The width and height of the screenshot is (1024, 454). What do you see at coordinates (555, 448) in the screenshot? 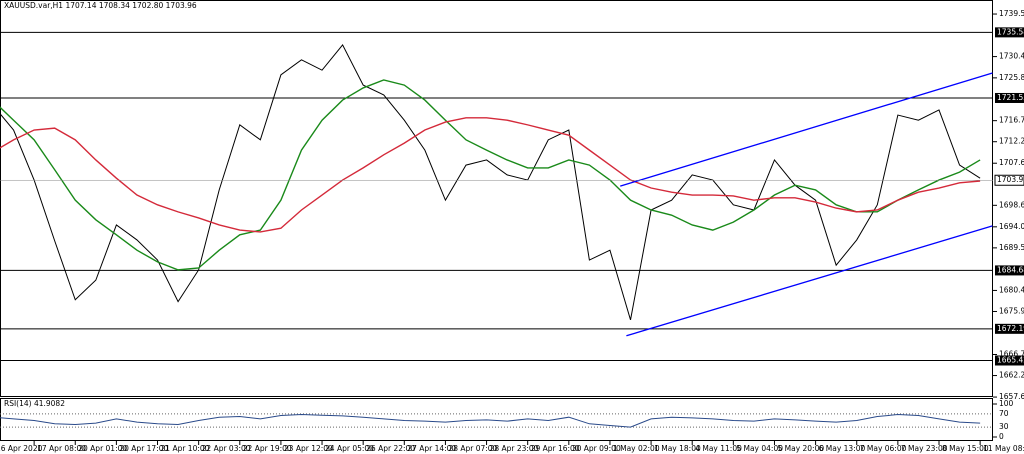
I see `x-tick-label: 29 Apr 16:00` at bounding box center [555, 448].